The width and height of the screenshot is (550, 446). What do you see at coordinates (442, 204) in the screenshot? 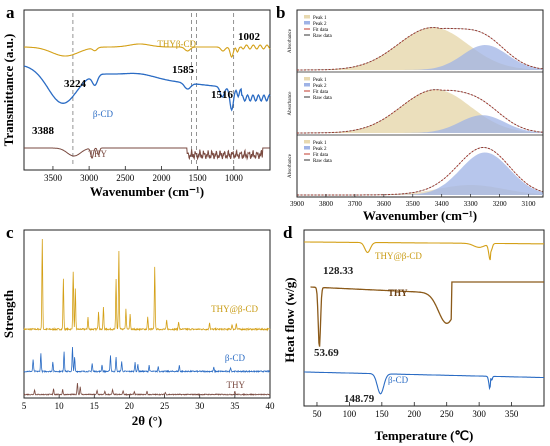
I see `panel-b-xtick-label-5: 3400` at bounding box center [442, 204].